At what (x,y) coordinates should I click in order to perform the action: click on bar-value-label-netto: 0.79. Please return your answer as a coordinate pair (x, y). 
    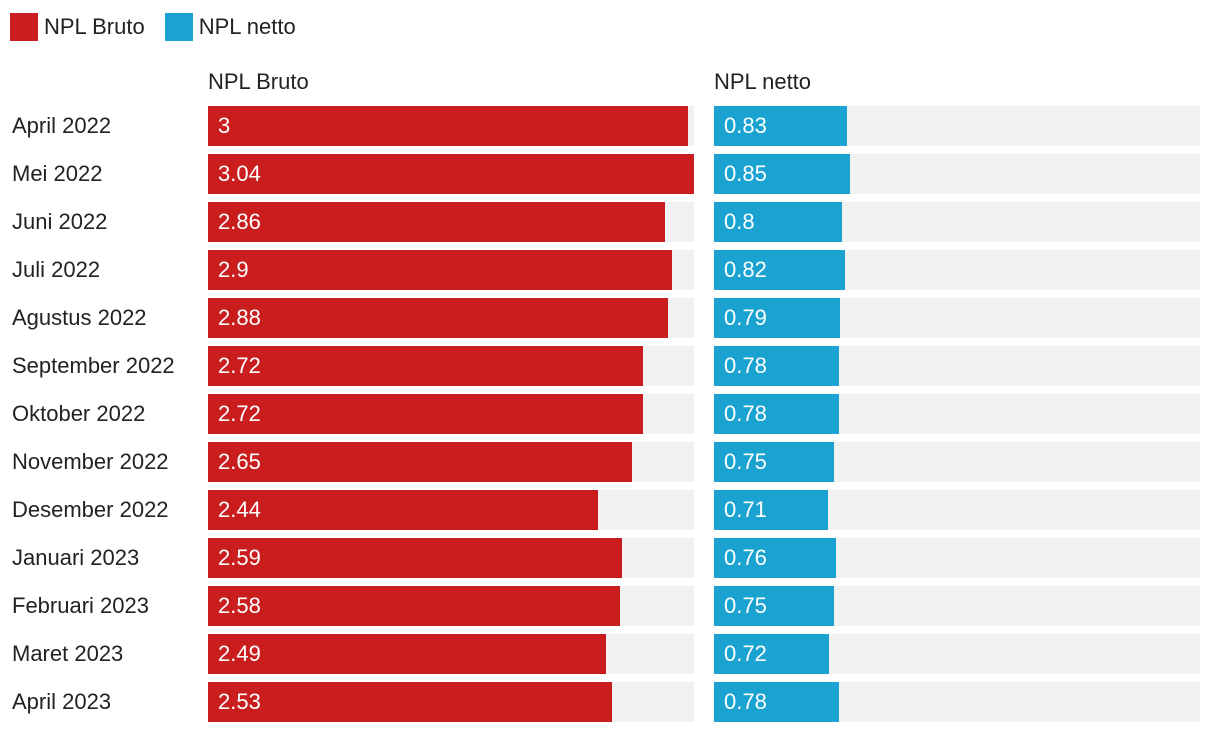
    Looking at the image, I should click on (745, 317).